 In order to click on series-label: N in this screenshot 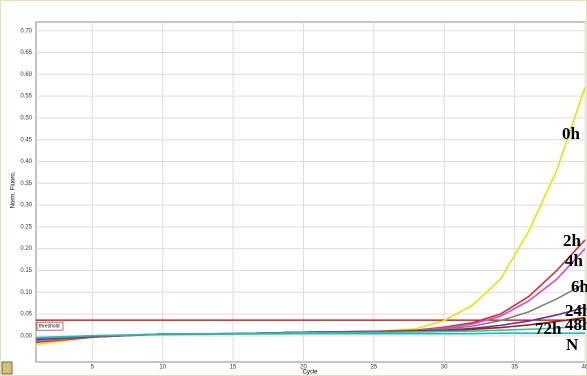, I will do `click(572, 344)`.